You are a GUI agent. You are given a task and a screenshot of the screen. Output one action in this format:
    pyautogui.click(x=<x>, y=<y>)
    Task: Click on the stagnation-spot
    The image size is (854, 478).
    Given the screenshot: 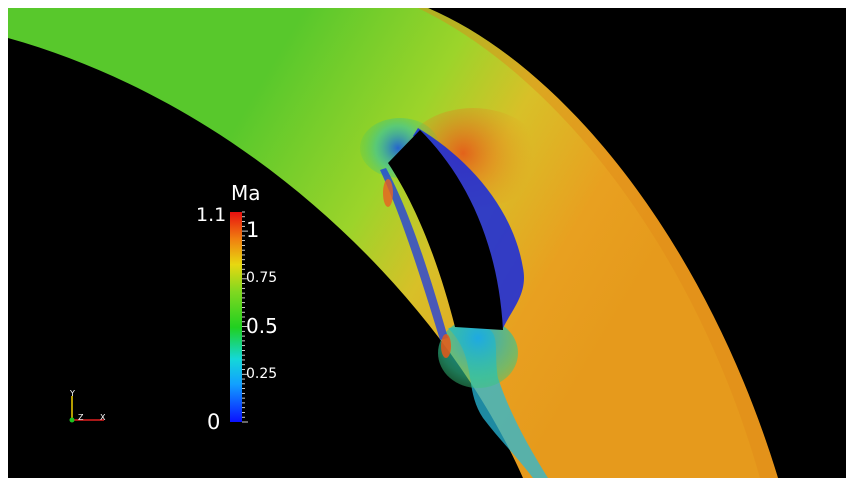 What is the action you would take?
    pyautogui.click(x=388, y=193)
    